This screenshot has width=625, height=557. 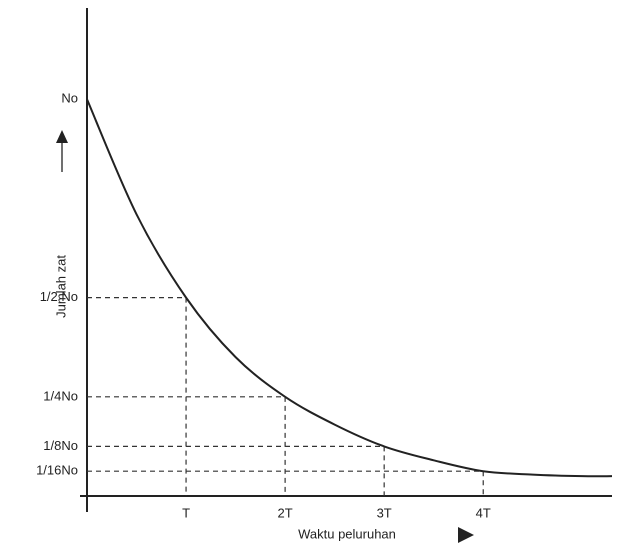 What do you see at coordinates (347, 533) in the screenshot?
I see `x-axis-label: Waktu peluruhan` at bounding box center [347, 533].